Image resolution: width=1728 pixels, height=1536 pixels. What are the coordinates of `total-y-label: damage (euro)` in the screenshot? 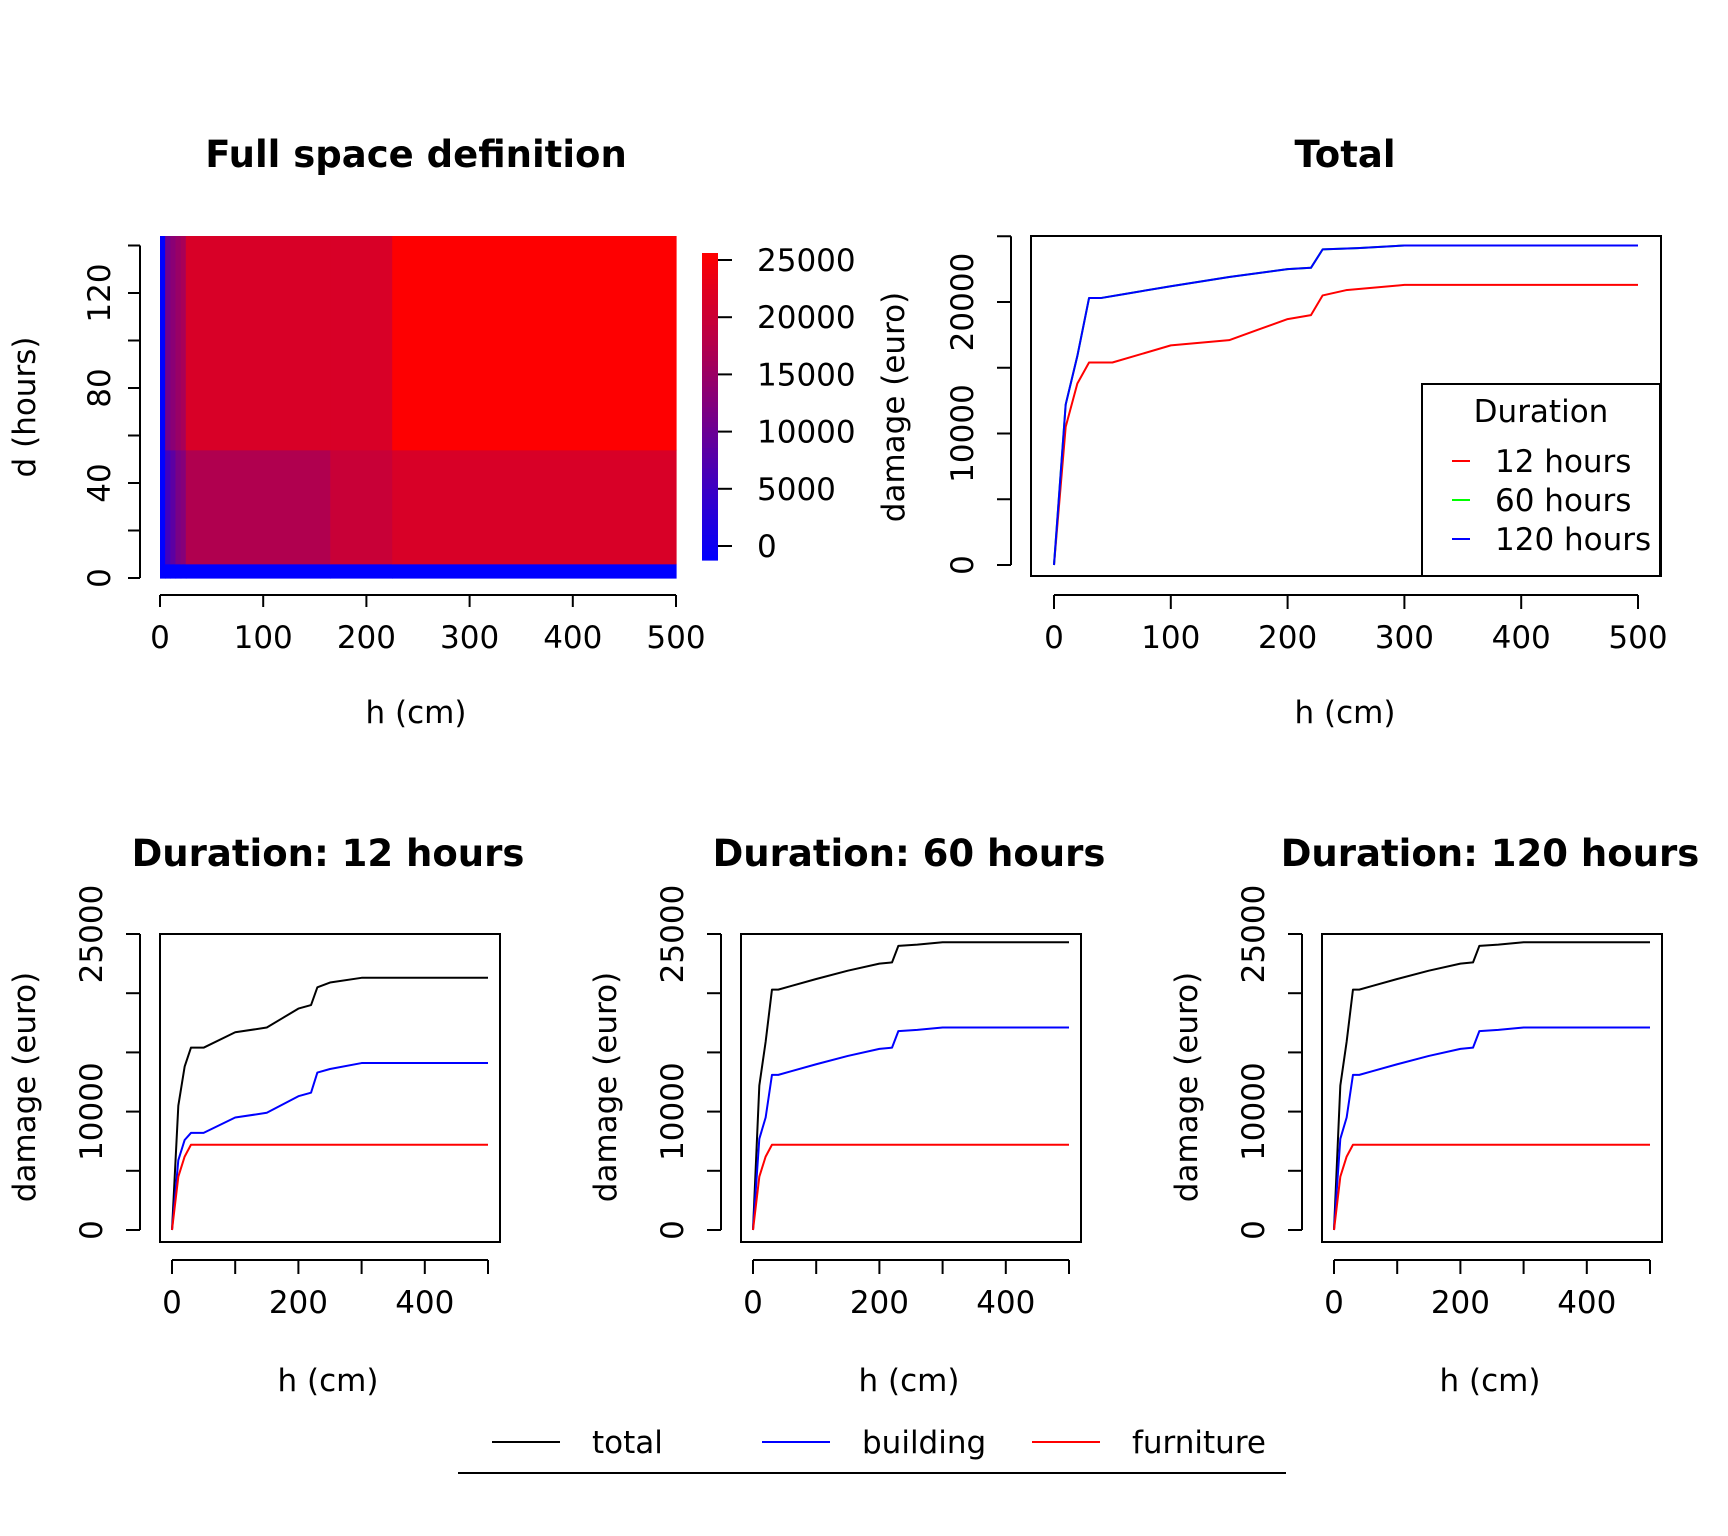 It's located at (894, 407).